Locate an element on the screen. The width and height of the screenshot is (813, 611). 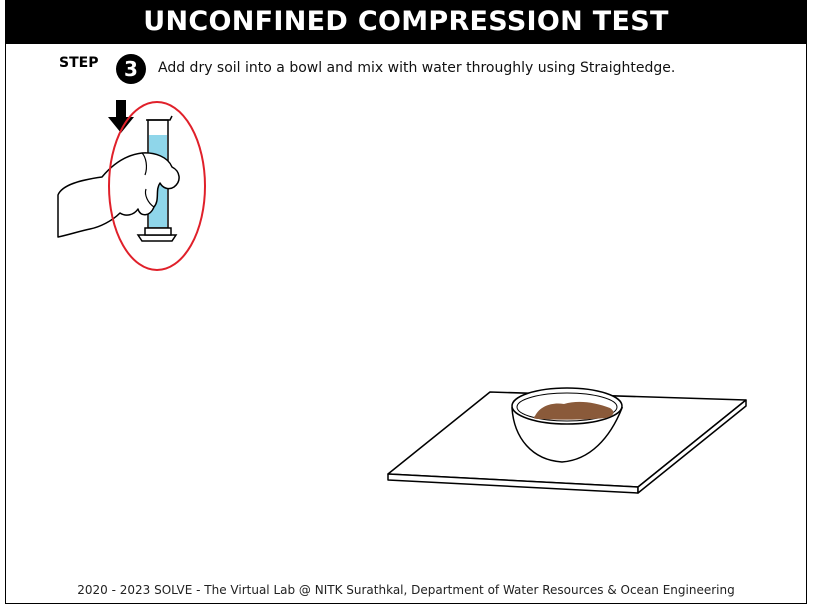
hand-icon is located at coordinates (118, 195).